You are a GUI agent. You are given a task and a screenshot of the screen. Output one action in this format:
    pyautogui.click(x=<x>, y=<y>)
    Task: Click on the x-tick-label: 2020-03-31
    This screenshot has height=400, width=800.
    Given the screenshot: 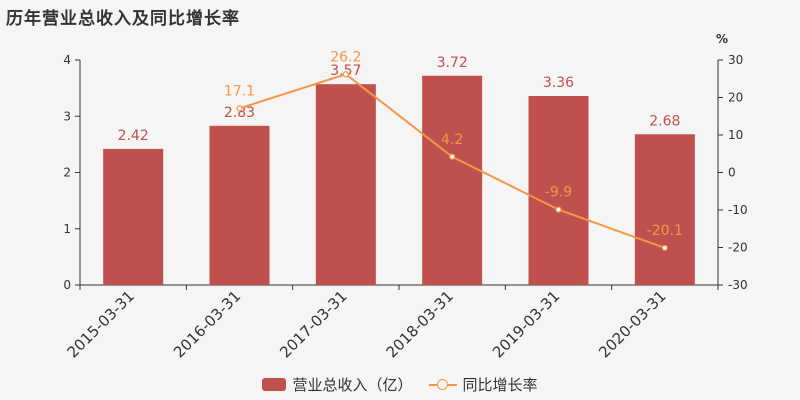 What is the action you would take?
    pyautogui.click(x=632, y=324)
    